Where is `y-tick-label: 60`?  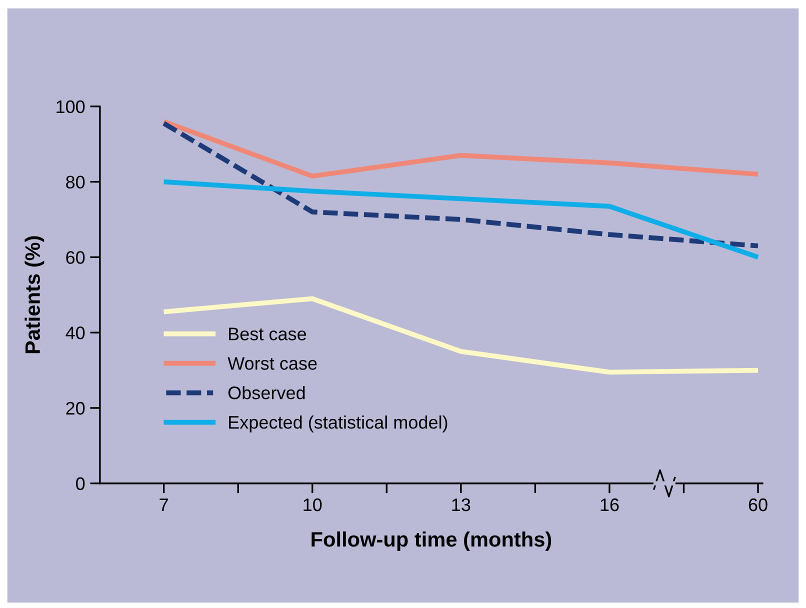 y-tick-label: 60 is located at coordinates (75, 257).